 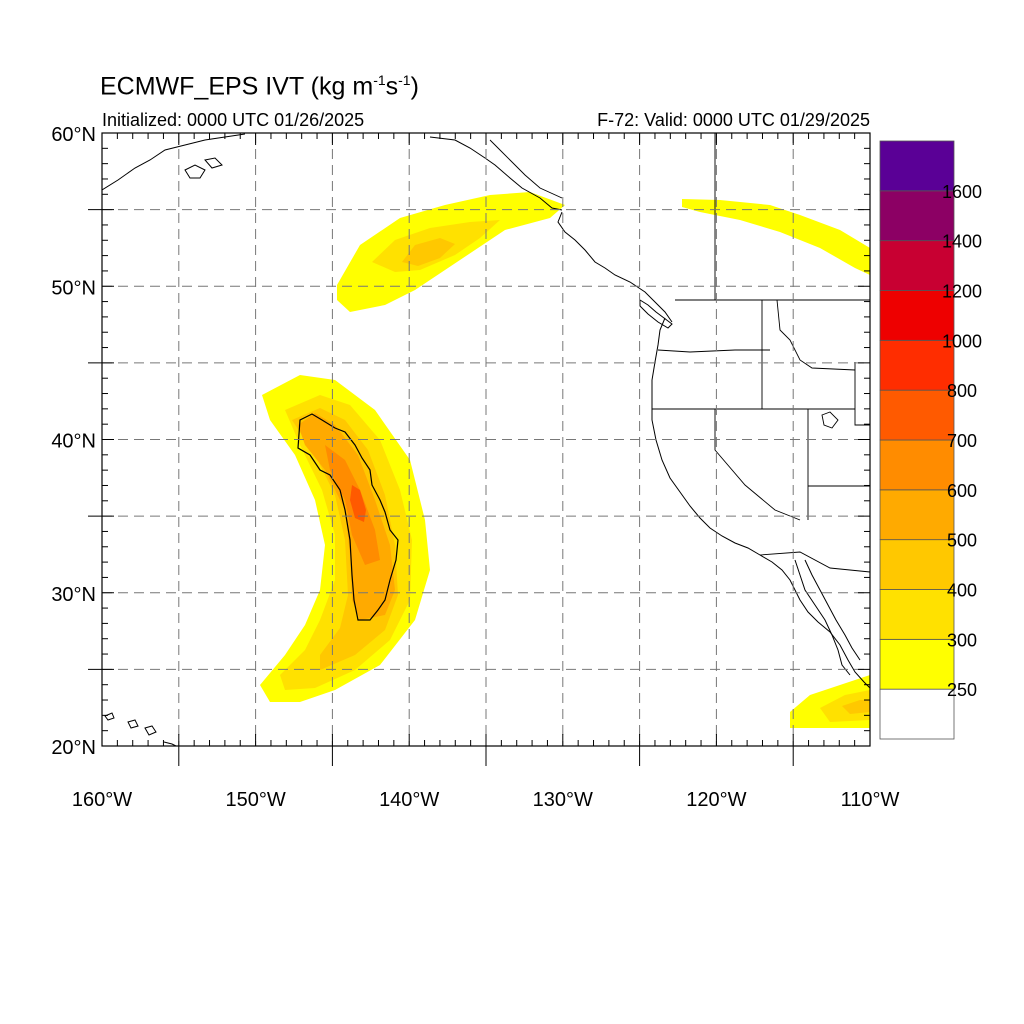 I want to click on ivt-shading-canada, so click(x=776, y=237).